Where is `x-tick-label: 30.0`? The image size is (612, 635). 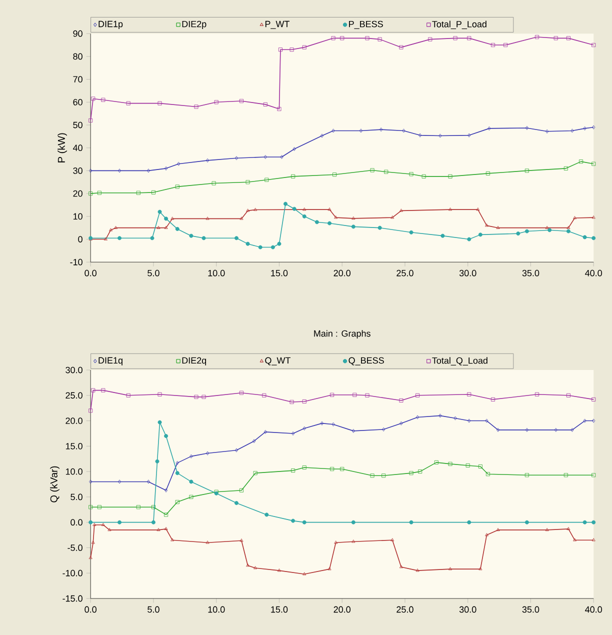
x-tick-label: 30.0 is located at coordinates (467, 609).